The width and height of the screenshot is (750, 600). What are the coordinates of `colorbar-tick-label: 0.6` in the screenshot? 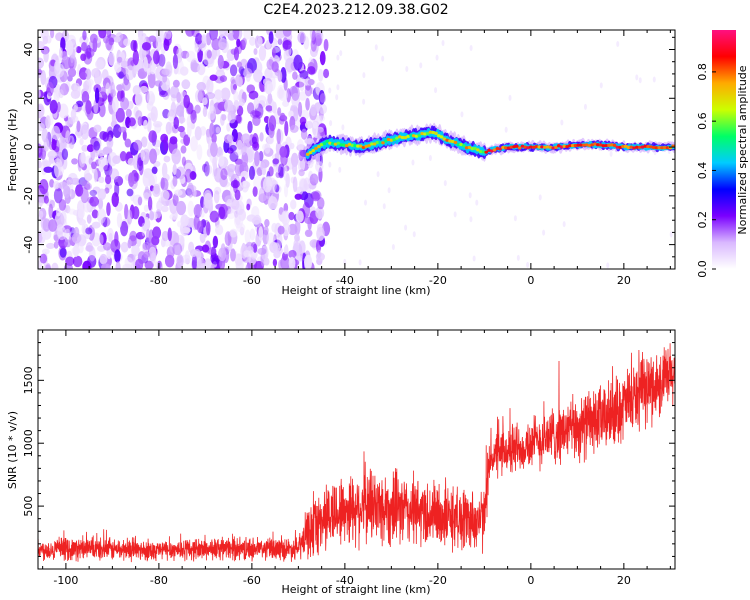 It's located at (702, 121).